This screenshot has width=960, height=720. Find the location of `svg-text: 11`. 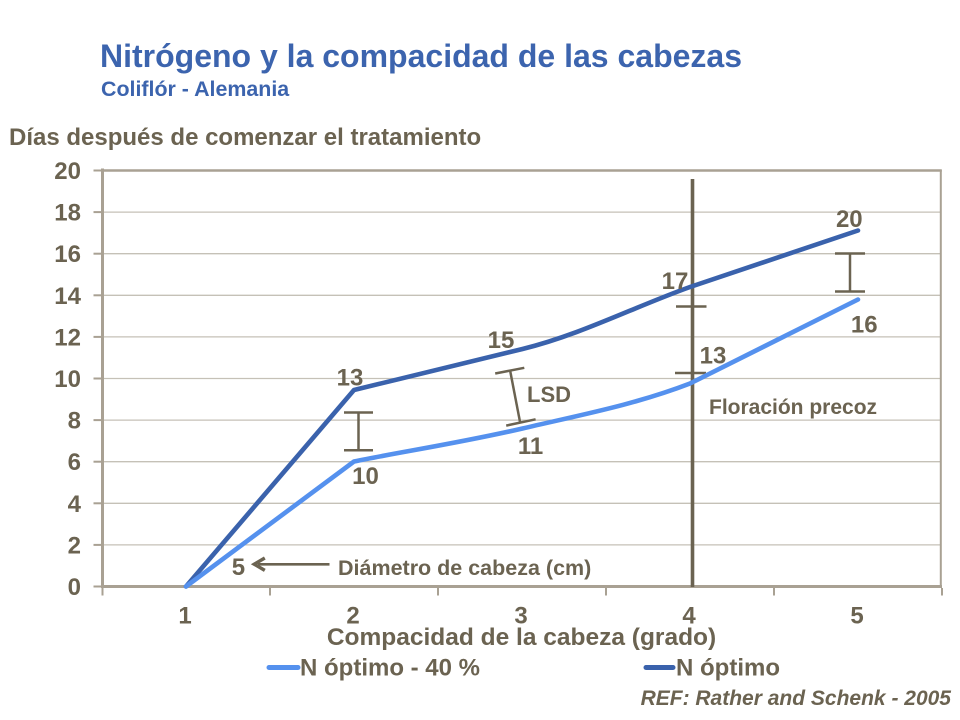

svg-text: 11 is located at coordinates (530, 446).